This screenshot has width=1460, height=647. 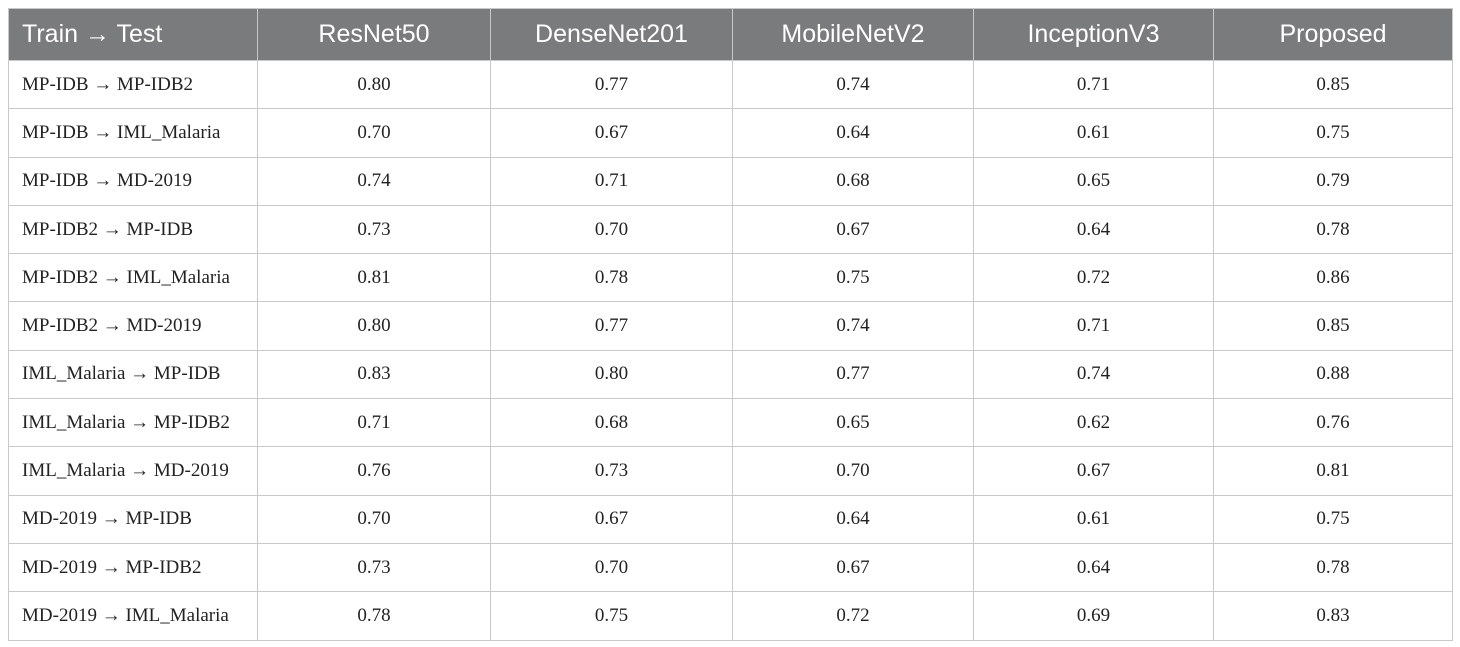 What do you see at coordinates (133, 229) in the screenshot?
I see `train-test-pair: MP-IDB2 → MP-IDB` at bounding box center [133, 229].